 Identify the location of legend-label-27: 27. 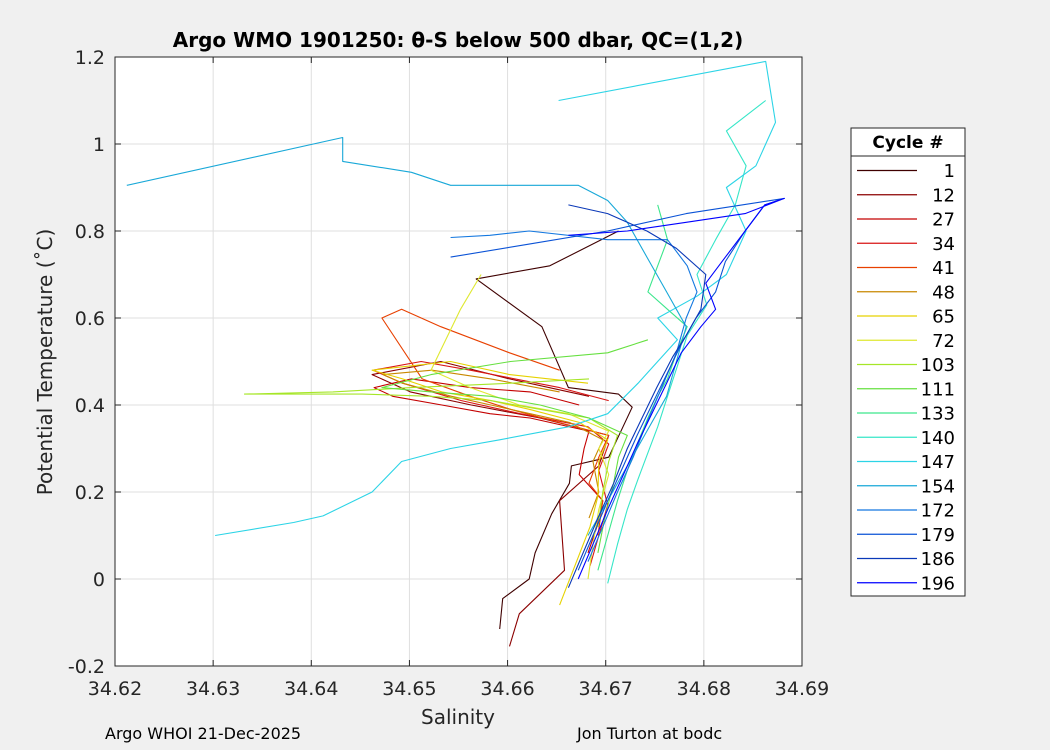
(943, 220).